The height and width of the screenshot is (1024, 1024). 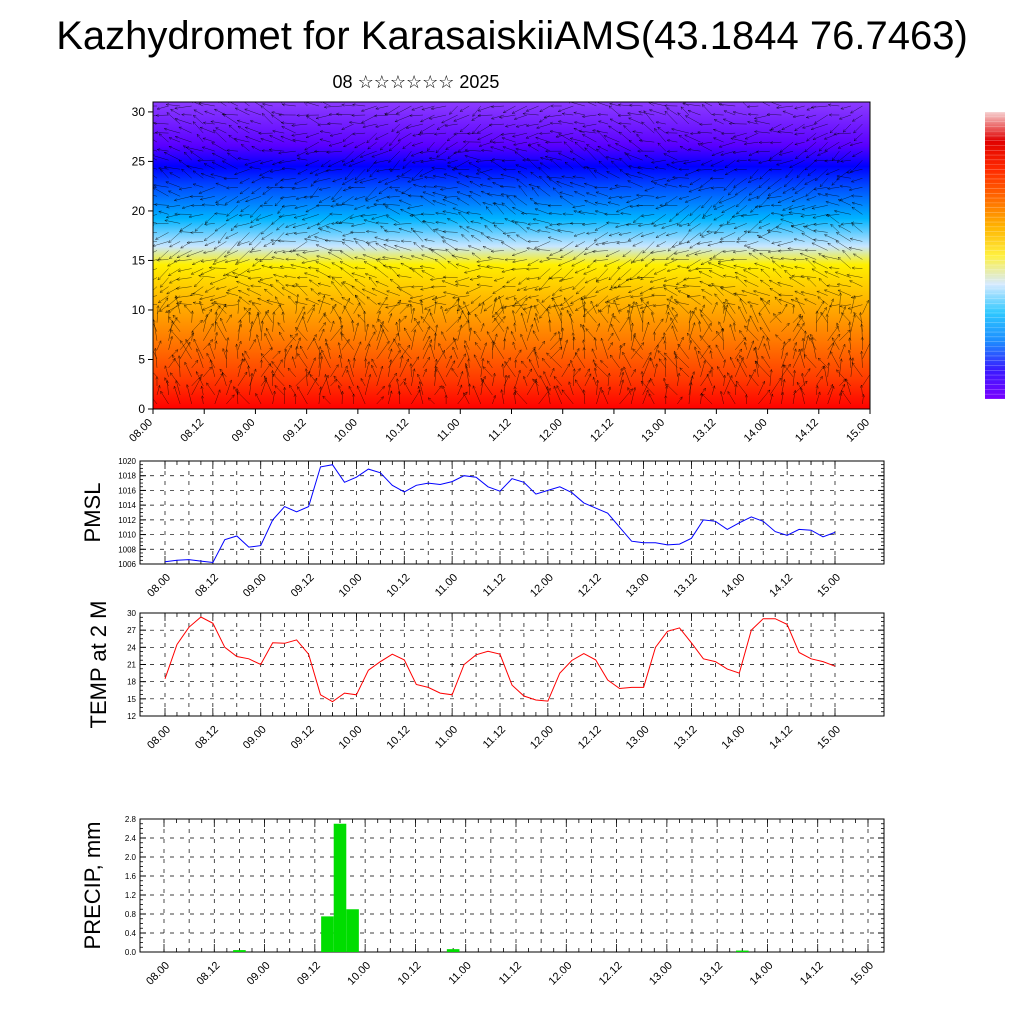 What do you see at coordinates (127, 535) in the screenshot?
I see `y-tick-label: 1010` at bounding box center [127, 535].